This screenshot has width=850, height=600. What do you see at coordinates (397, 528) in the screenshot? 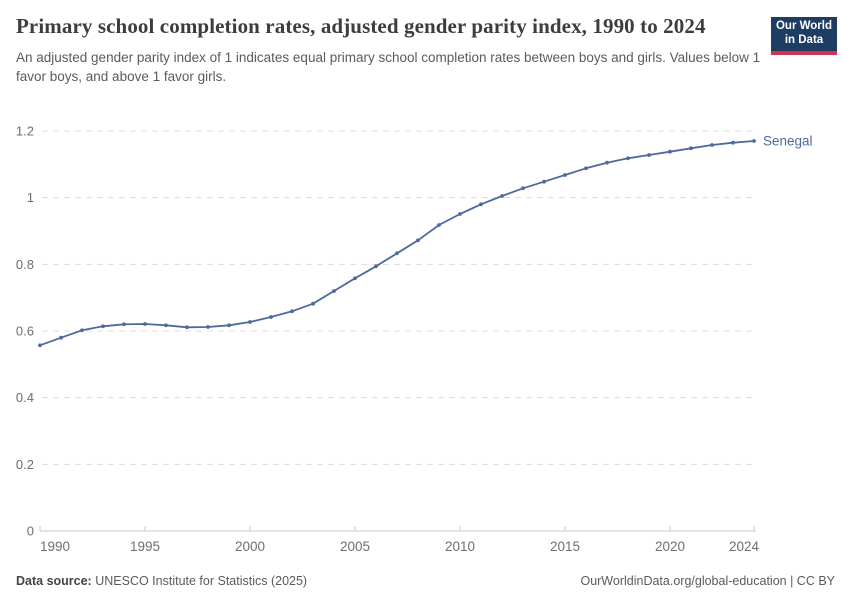
I see `x-axis-ticks` at bounding box center [397, 528].